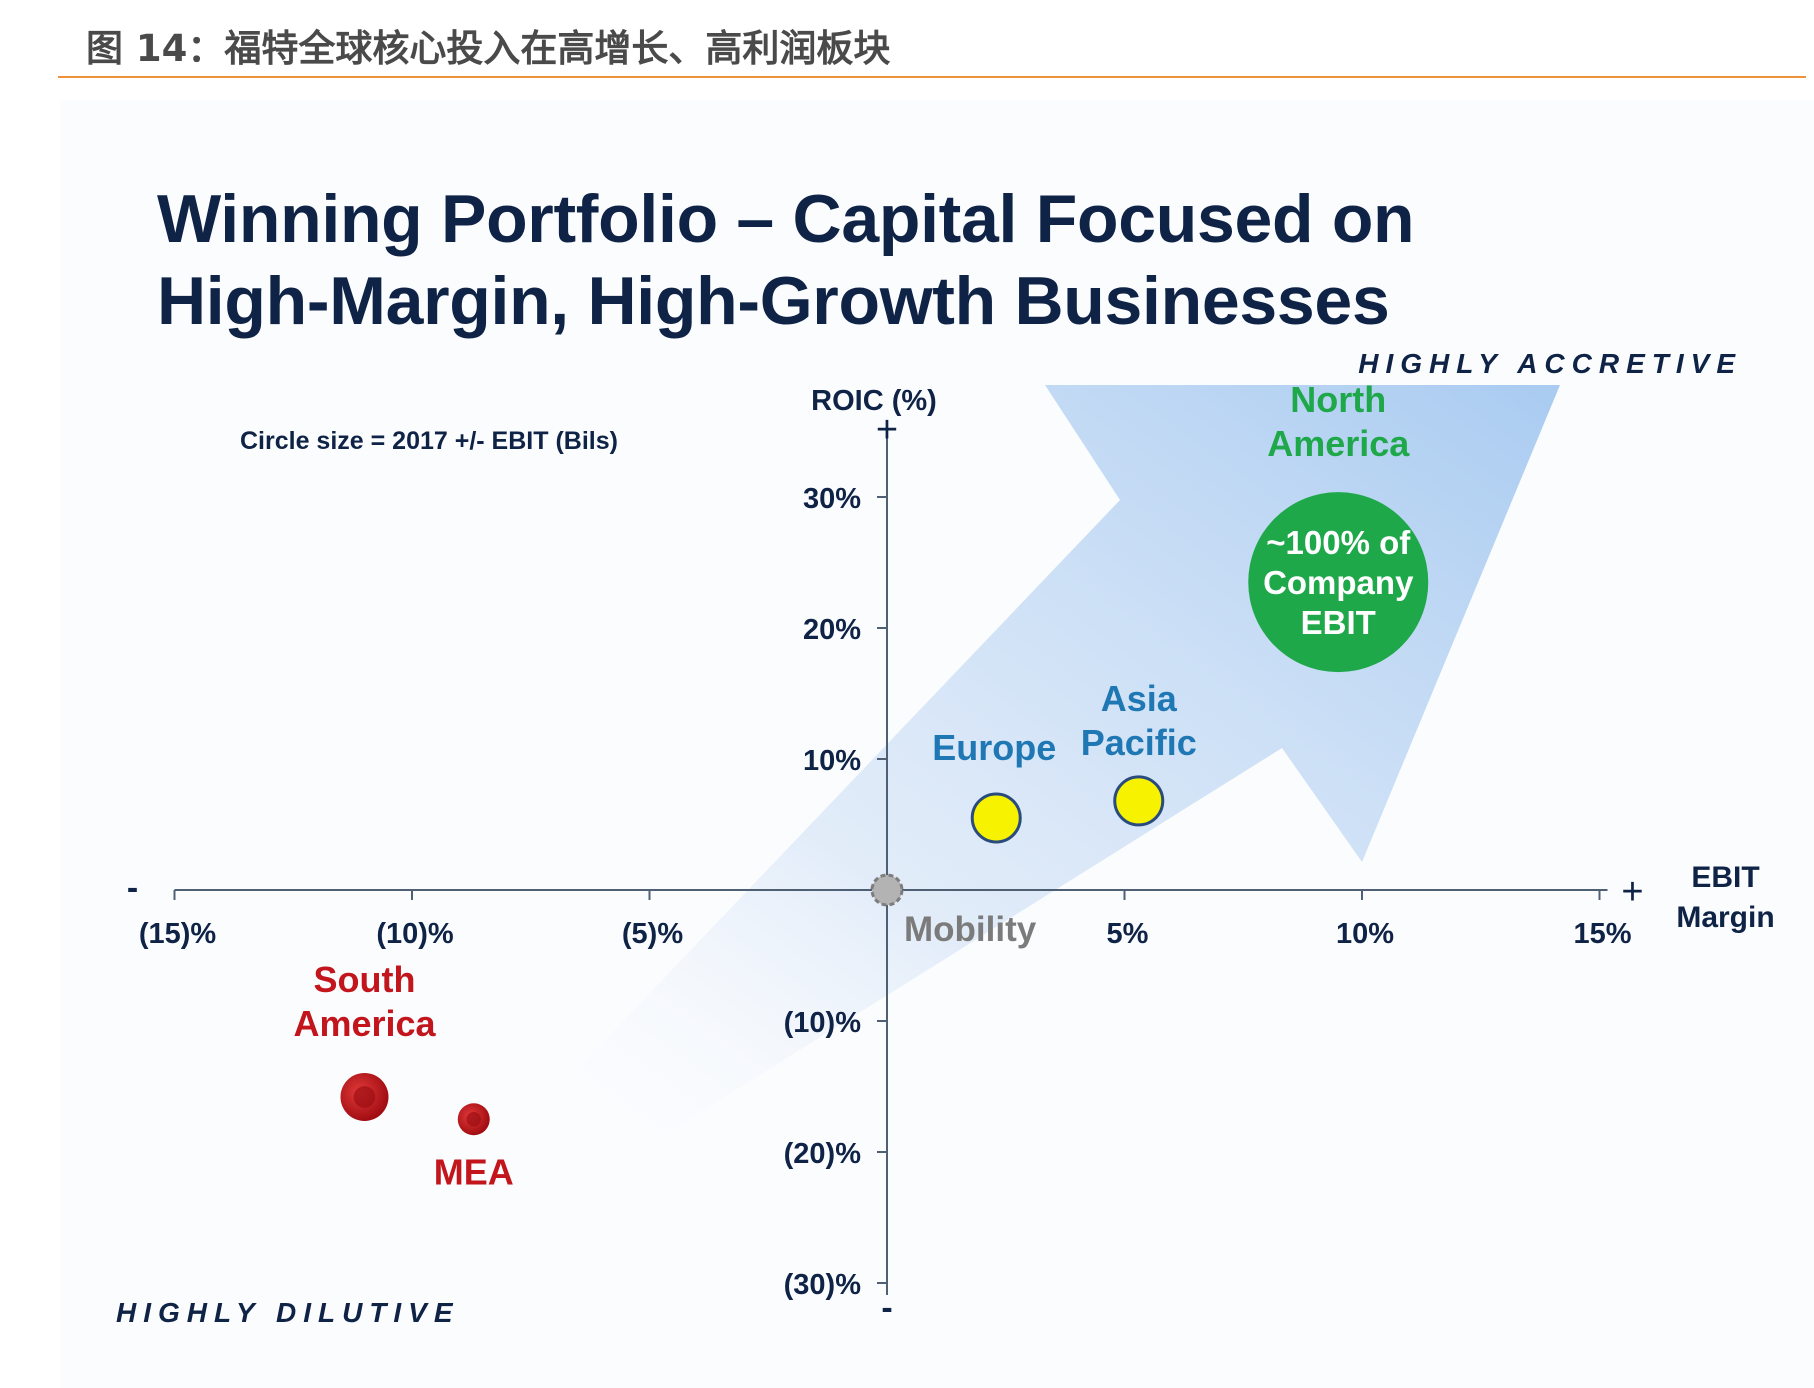 The height and width of the screenshot is (1388, 1814). Describe the element at coordinates (1338, 542) in the screenshot. I see `bubble-text-line: ~100% of` at that location.